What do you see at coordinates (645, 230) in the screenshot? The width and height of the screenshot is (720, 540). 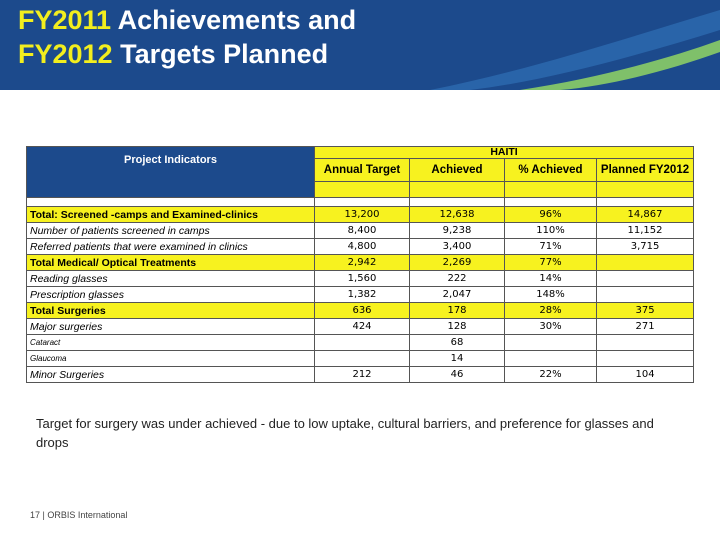 I see `table-cell: 11,152` at bounding box center [645, 230].